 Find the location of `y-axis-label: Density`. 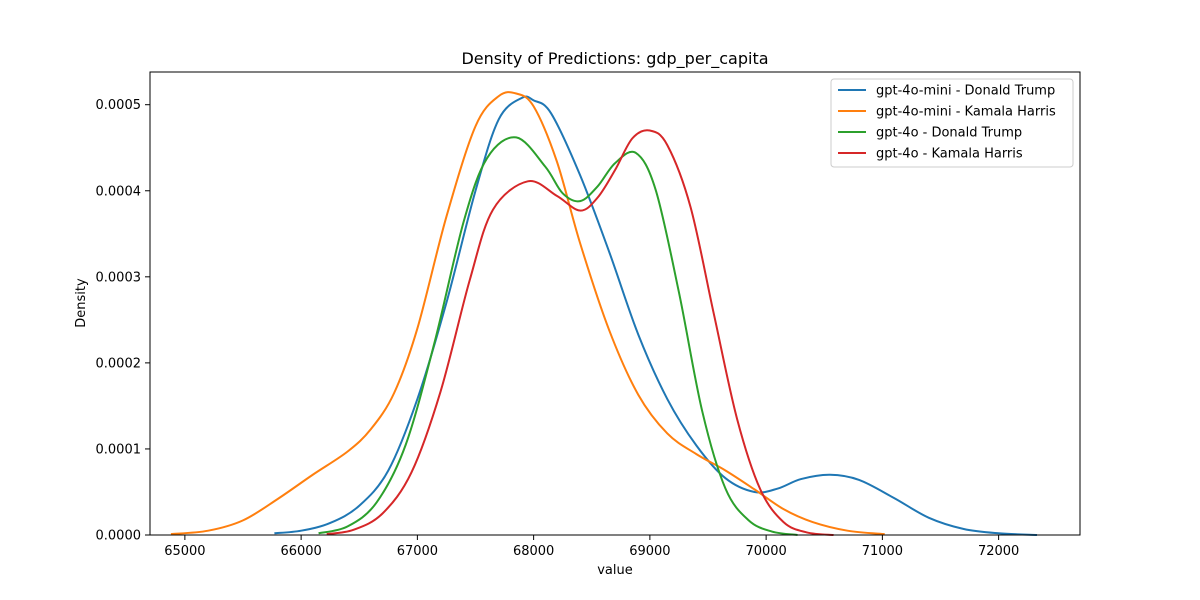

y-axis-label: Density is located at coordinates (81, 303).